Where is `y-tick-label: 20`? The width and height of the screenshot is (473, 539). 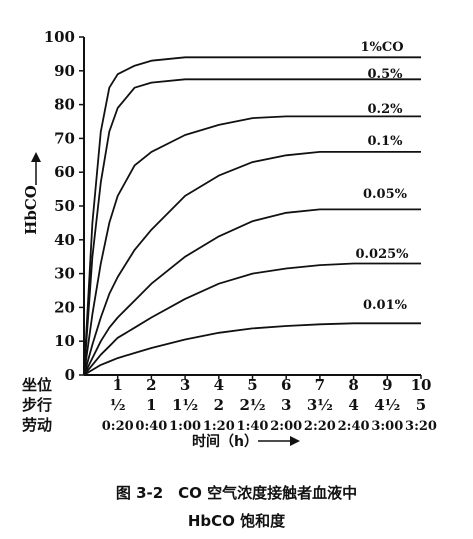 y-tick-label: 20 is located at coordinates (64, 307).